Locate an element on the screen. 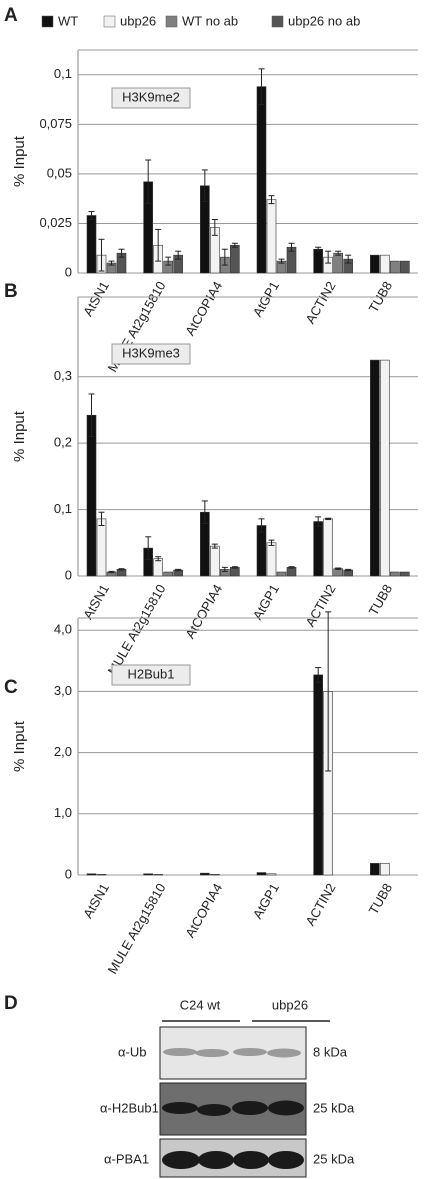 This screenshot has width=425, height=1179. y-tick-label: 0,025 is located at coordinates (55, 222).